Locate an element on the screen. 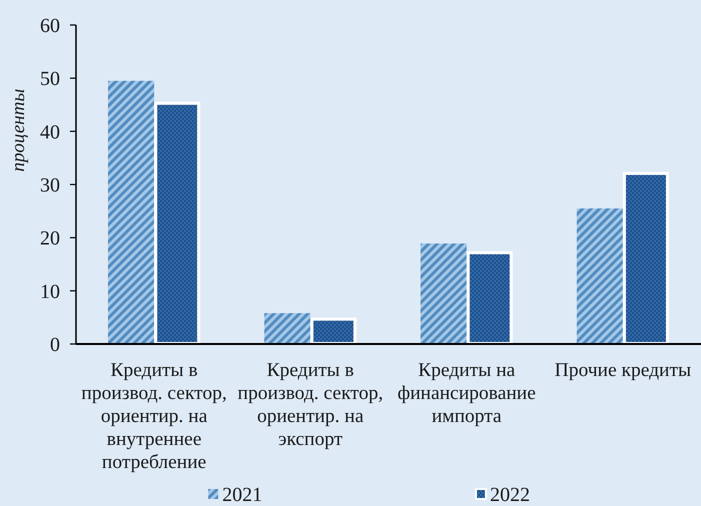 This screenshot has width=701, height=506. y-tick-label: 20 is located at coordinates (50, 239).